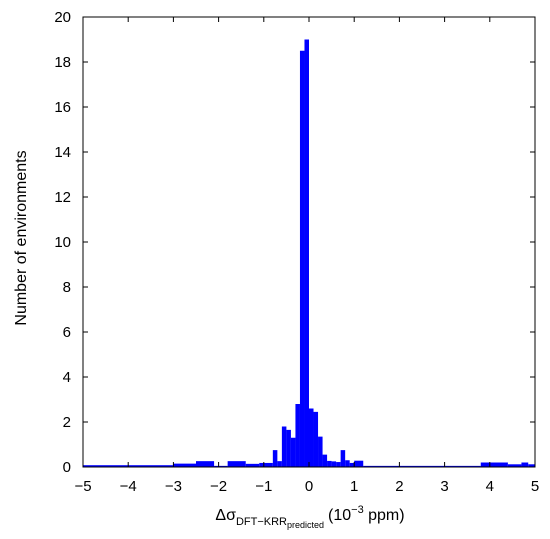 The image size is (550, 539). What do you see at coordinates (67, 377) in the screenshot?
I see `y-tick-label: 4` at bounding box center [67, 377].